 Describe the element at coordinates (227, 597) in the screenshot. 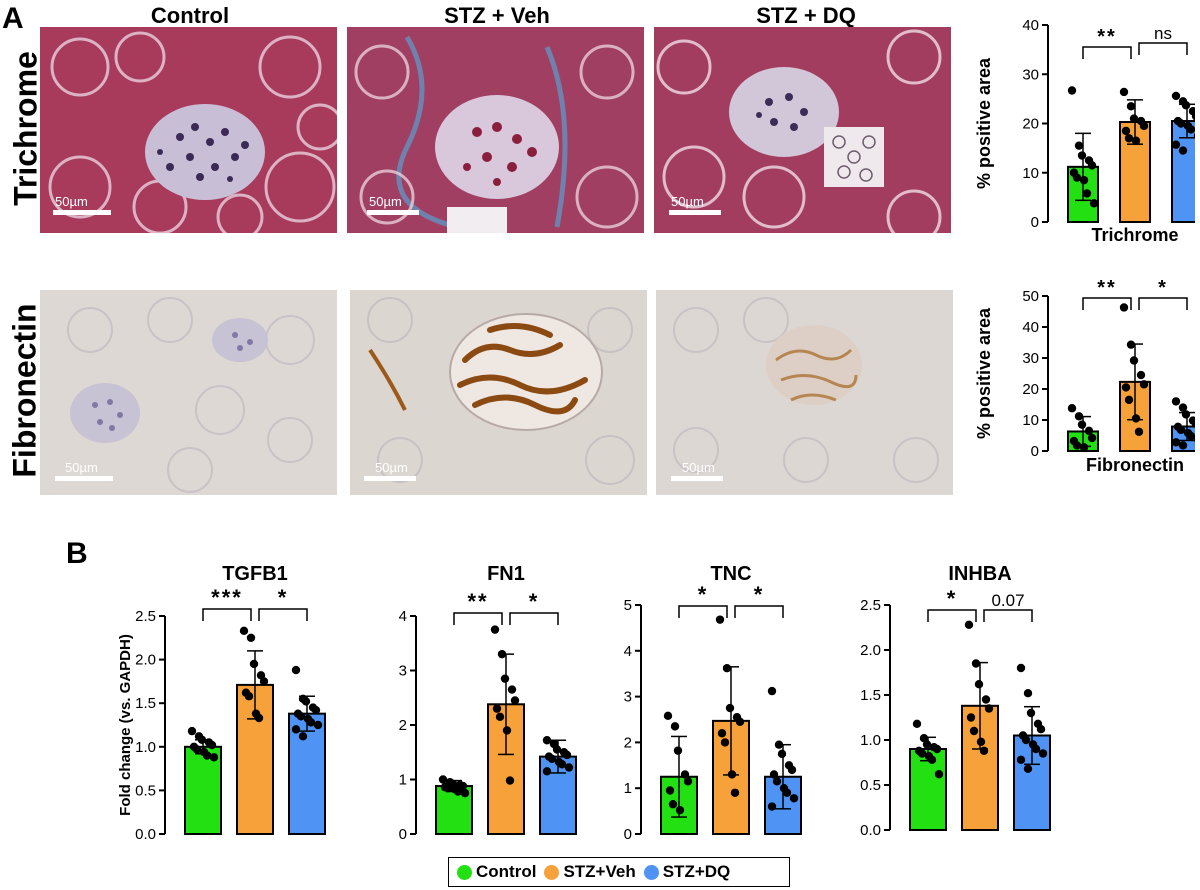

I see `significance-label: ***` at that location.